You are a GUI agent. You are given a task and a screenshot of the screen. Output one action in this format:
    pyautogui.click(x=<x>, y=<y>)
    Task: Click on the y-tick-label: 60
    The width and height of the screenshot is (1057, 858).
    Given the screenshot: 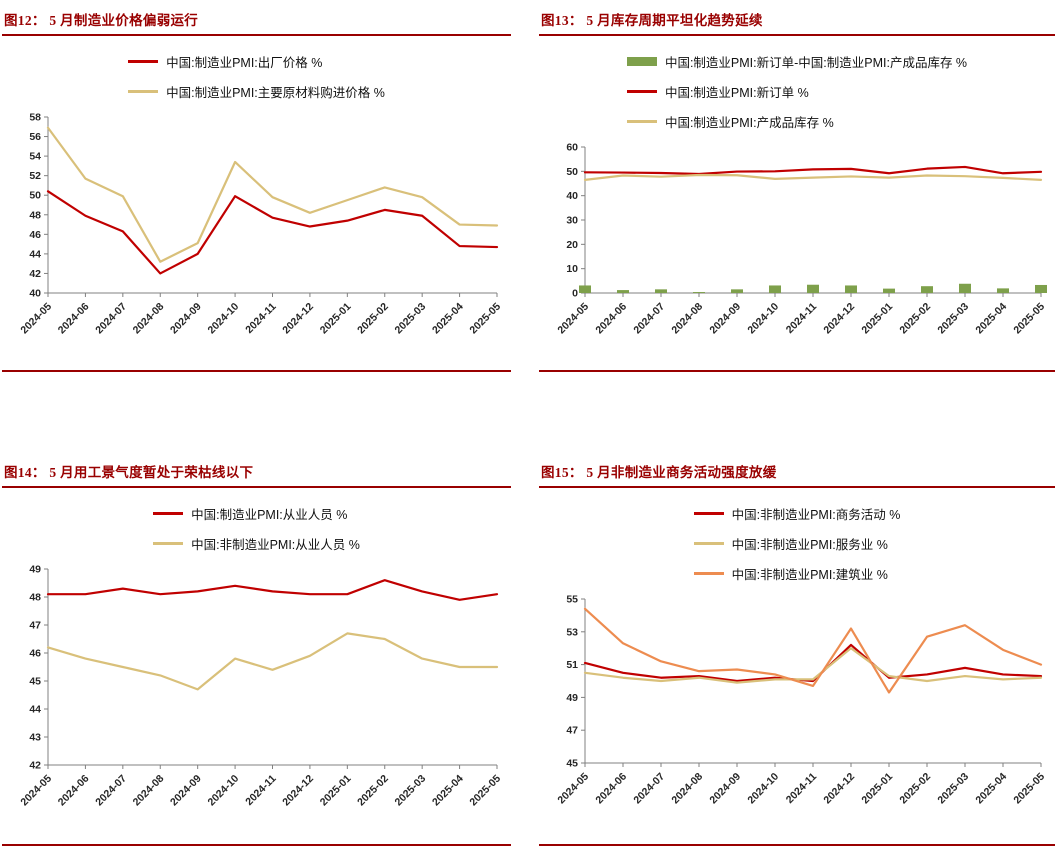 What is the action you would take?
    pyautogui.click(x=572, y=148)
    